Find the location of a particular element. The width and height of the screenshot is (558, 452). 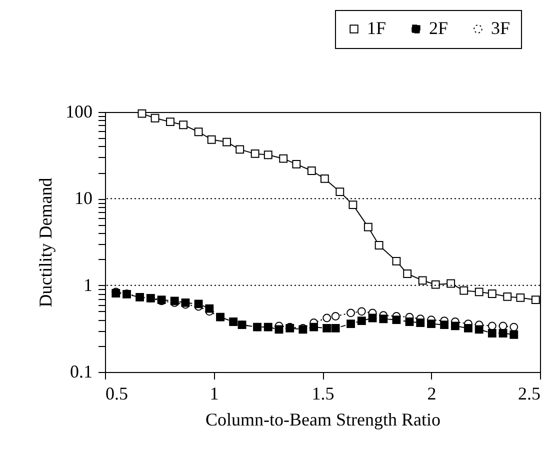

x-axis-title: Column-to-Beam Strength Ratio is located at coordinates (323, 420).